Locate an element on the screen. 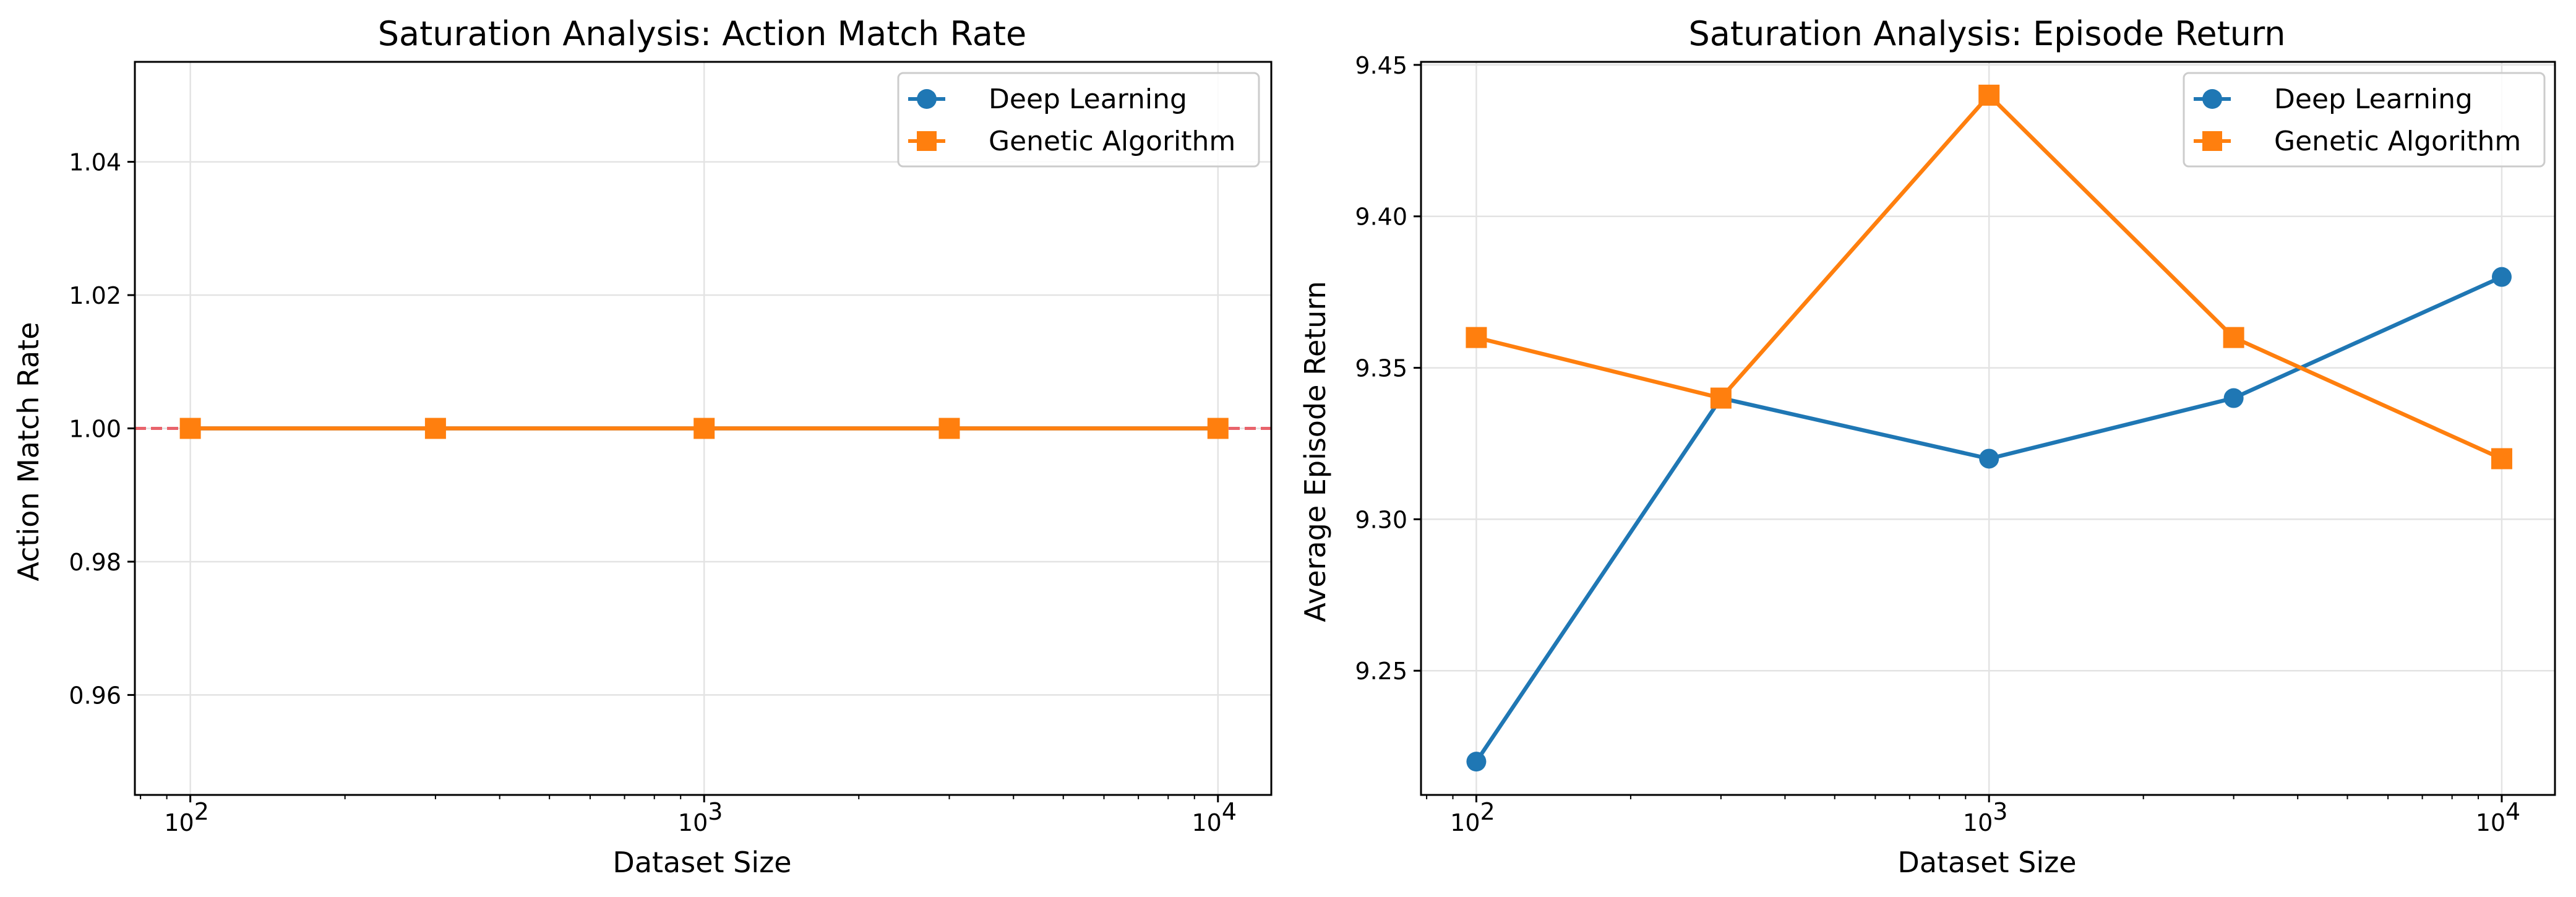  chart-title: Saturation Analysis: Episode Return is located at coordinates (1987, 33).